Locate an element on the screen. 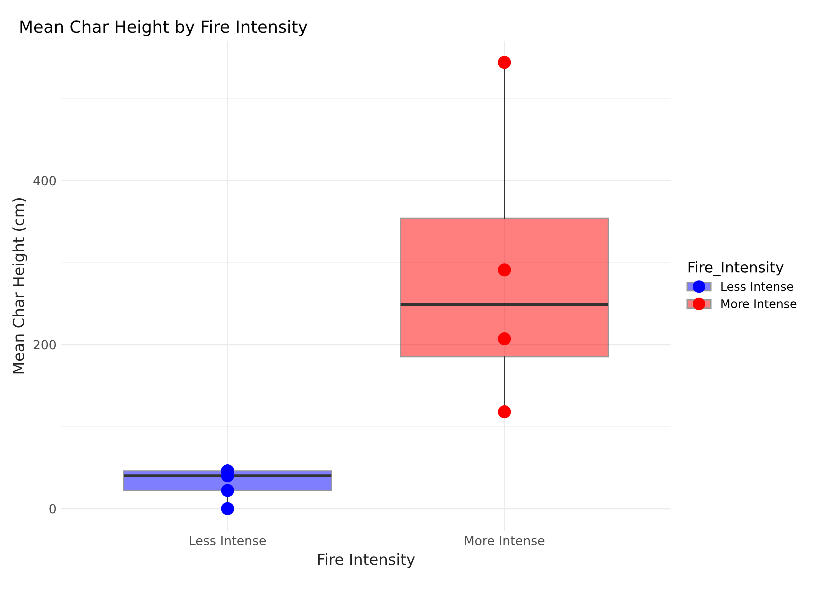 The image size is (823, 590). x-axis-title: Fire Intensity is located at coordinates (367, 561).